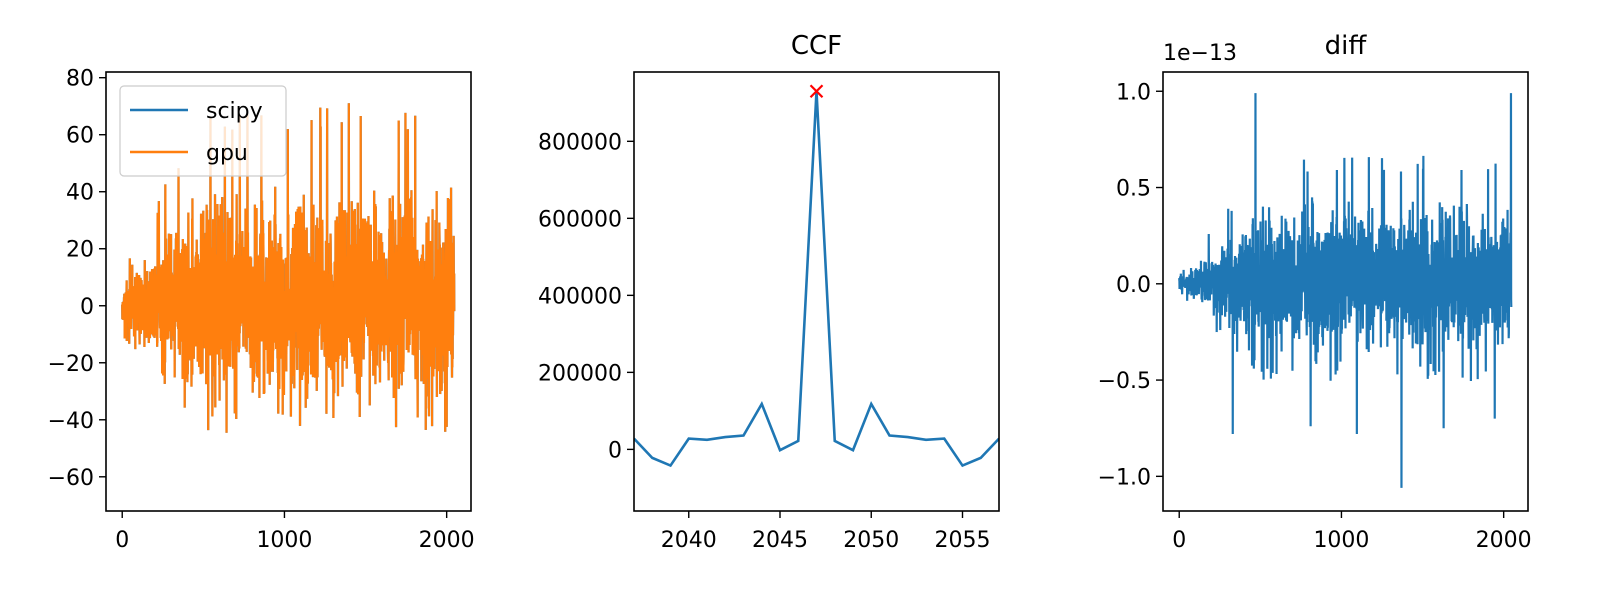 The image size is (1600, 600). I want to click on series-line-diff, so click(1345, 290).